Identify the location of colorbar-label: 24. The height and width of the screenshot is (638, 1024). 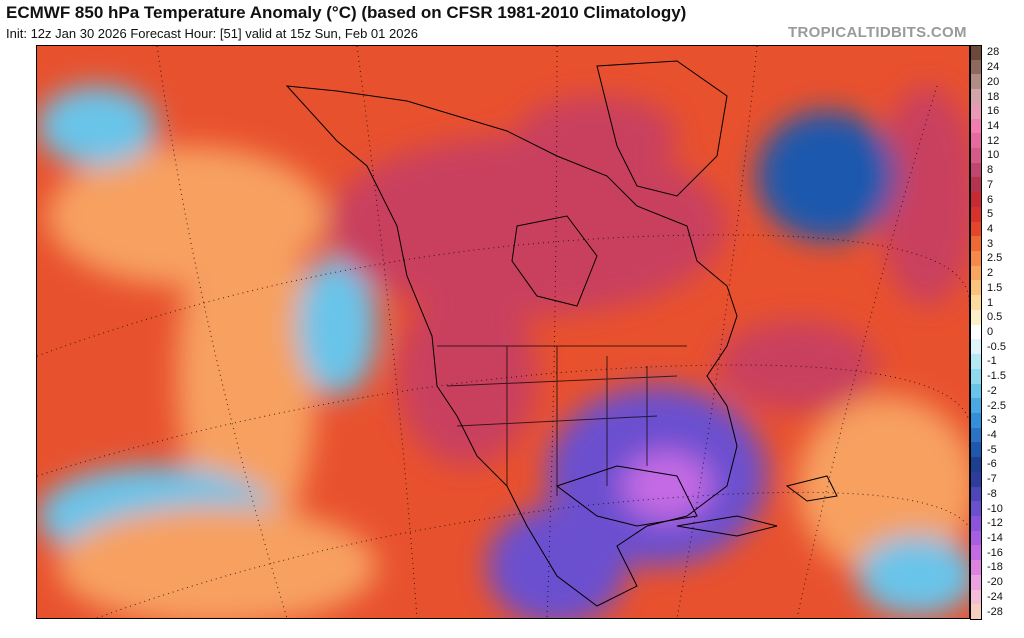
(993, 67).